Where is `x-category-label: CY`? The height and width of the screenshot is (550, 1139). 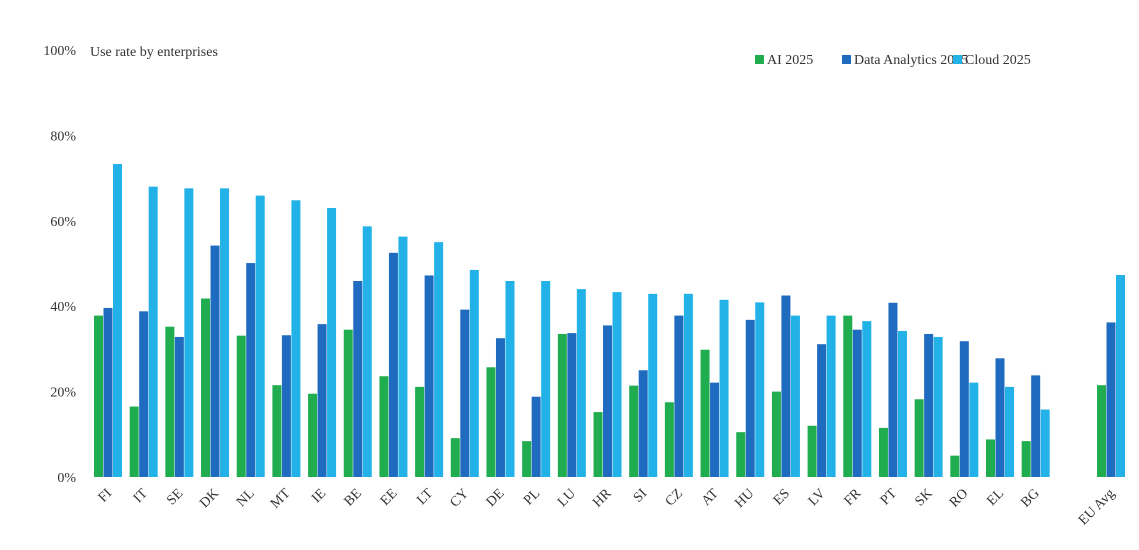
x-category-label: CY is located at coordinates (460, 498).